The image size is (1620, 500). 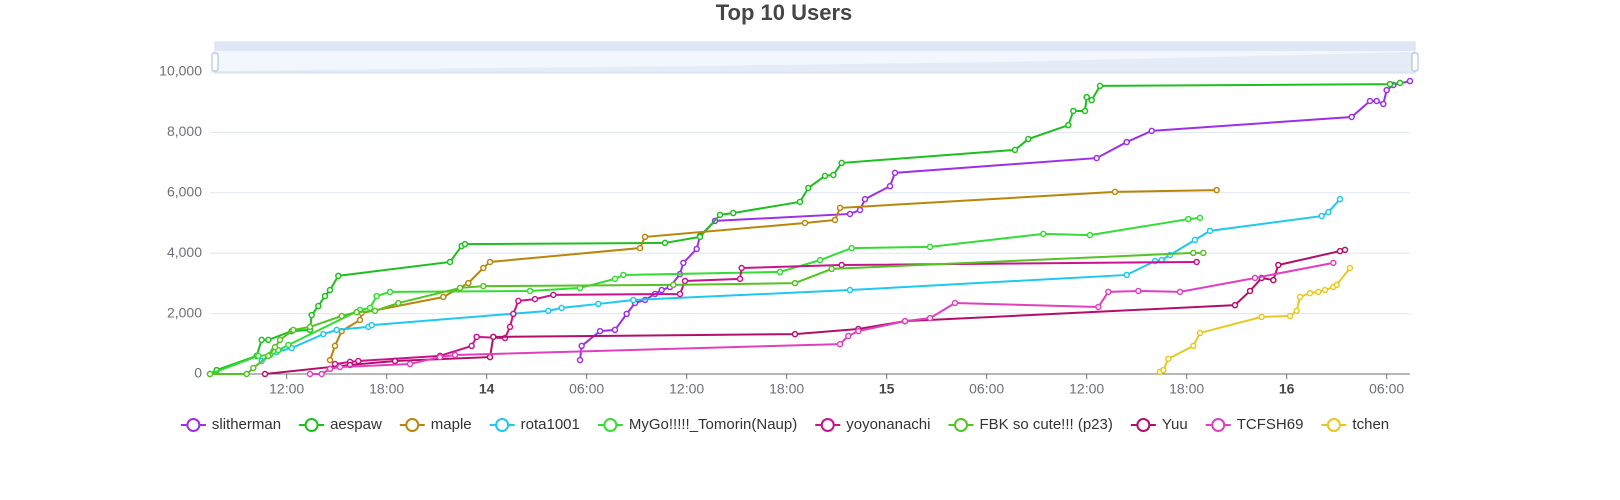 I want to click on legend-label: MyGo!!!!!_Tomorin(Naup), so click(x=713, y=424).